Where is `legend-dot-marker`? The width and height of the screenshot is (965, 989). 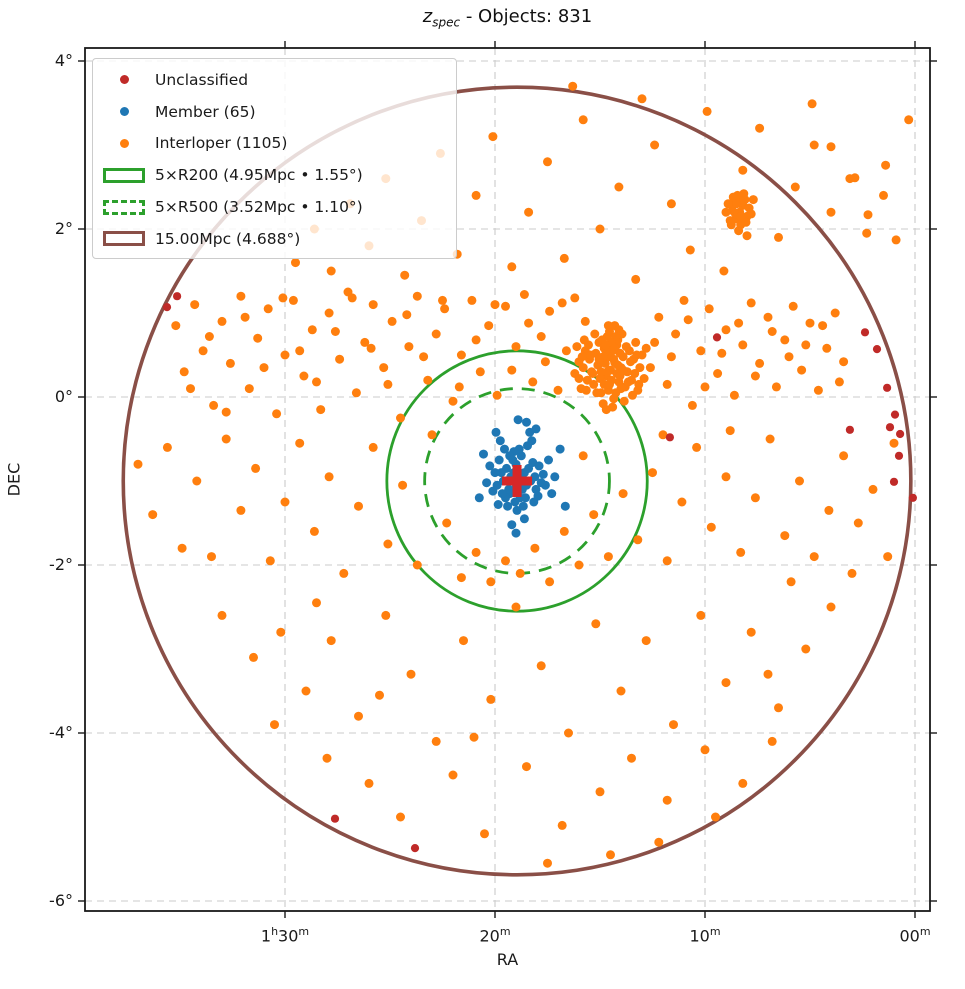 legend-dot-marker is located at coordinates (124, 80).